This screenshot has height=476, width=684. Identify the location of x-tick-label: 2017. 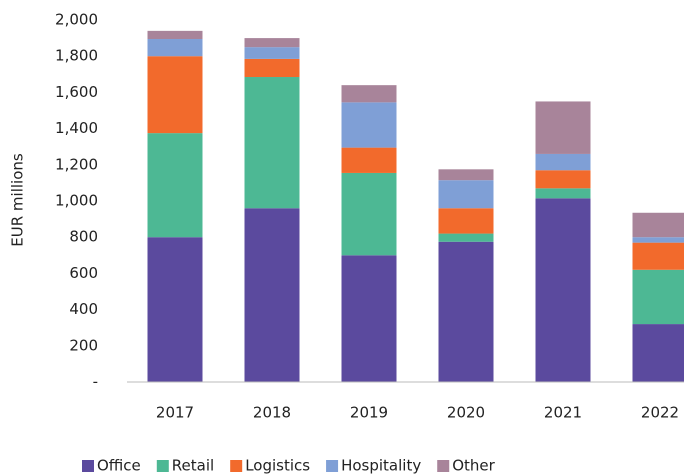
(175, 413).